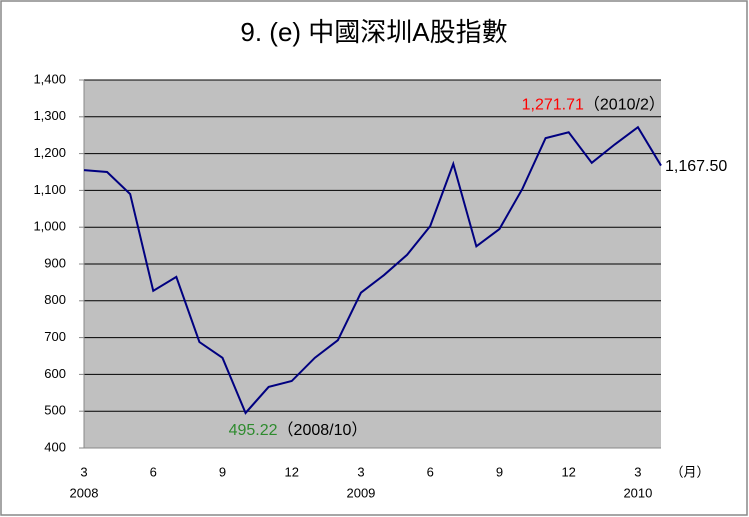  I want to click on y-tick-label: 700, so click(55, 336).